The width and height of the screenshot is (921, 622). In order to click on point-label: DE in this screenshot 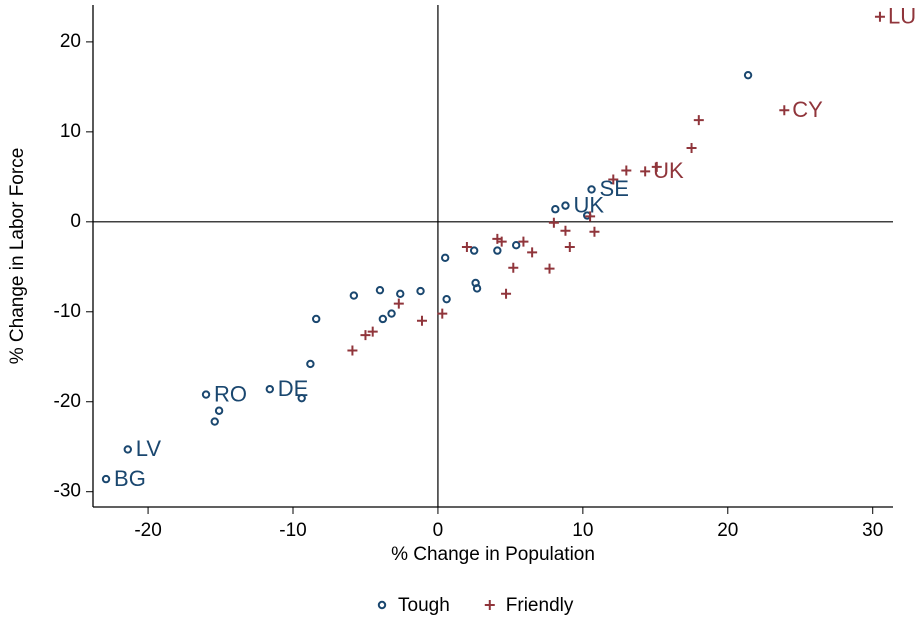, I will do `click(293, 388)`.